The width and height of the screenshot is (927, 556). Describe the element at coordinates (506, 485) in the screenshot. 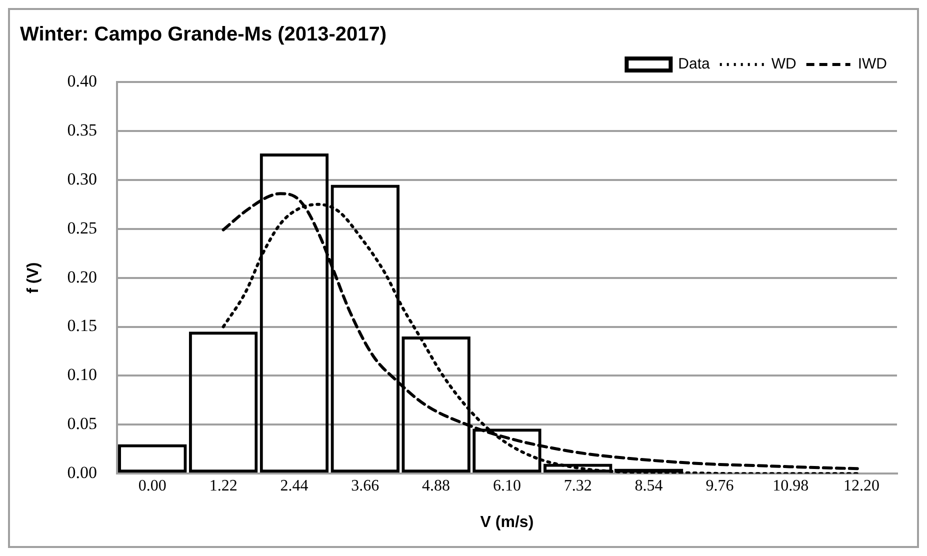

I see `x-tick-label: 6.10` at that location.